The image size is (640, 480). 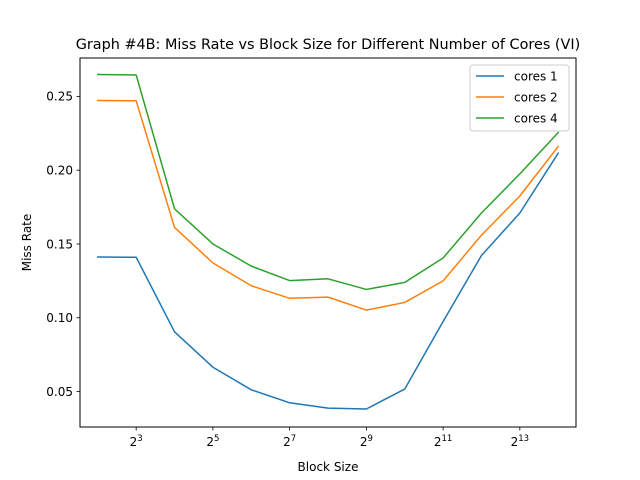 I want to click on y-tick-label: 0.15, so click(x=59, y=244).